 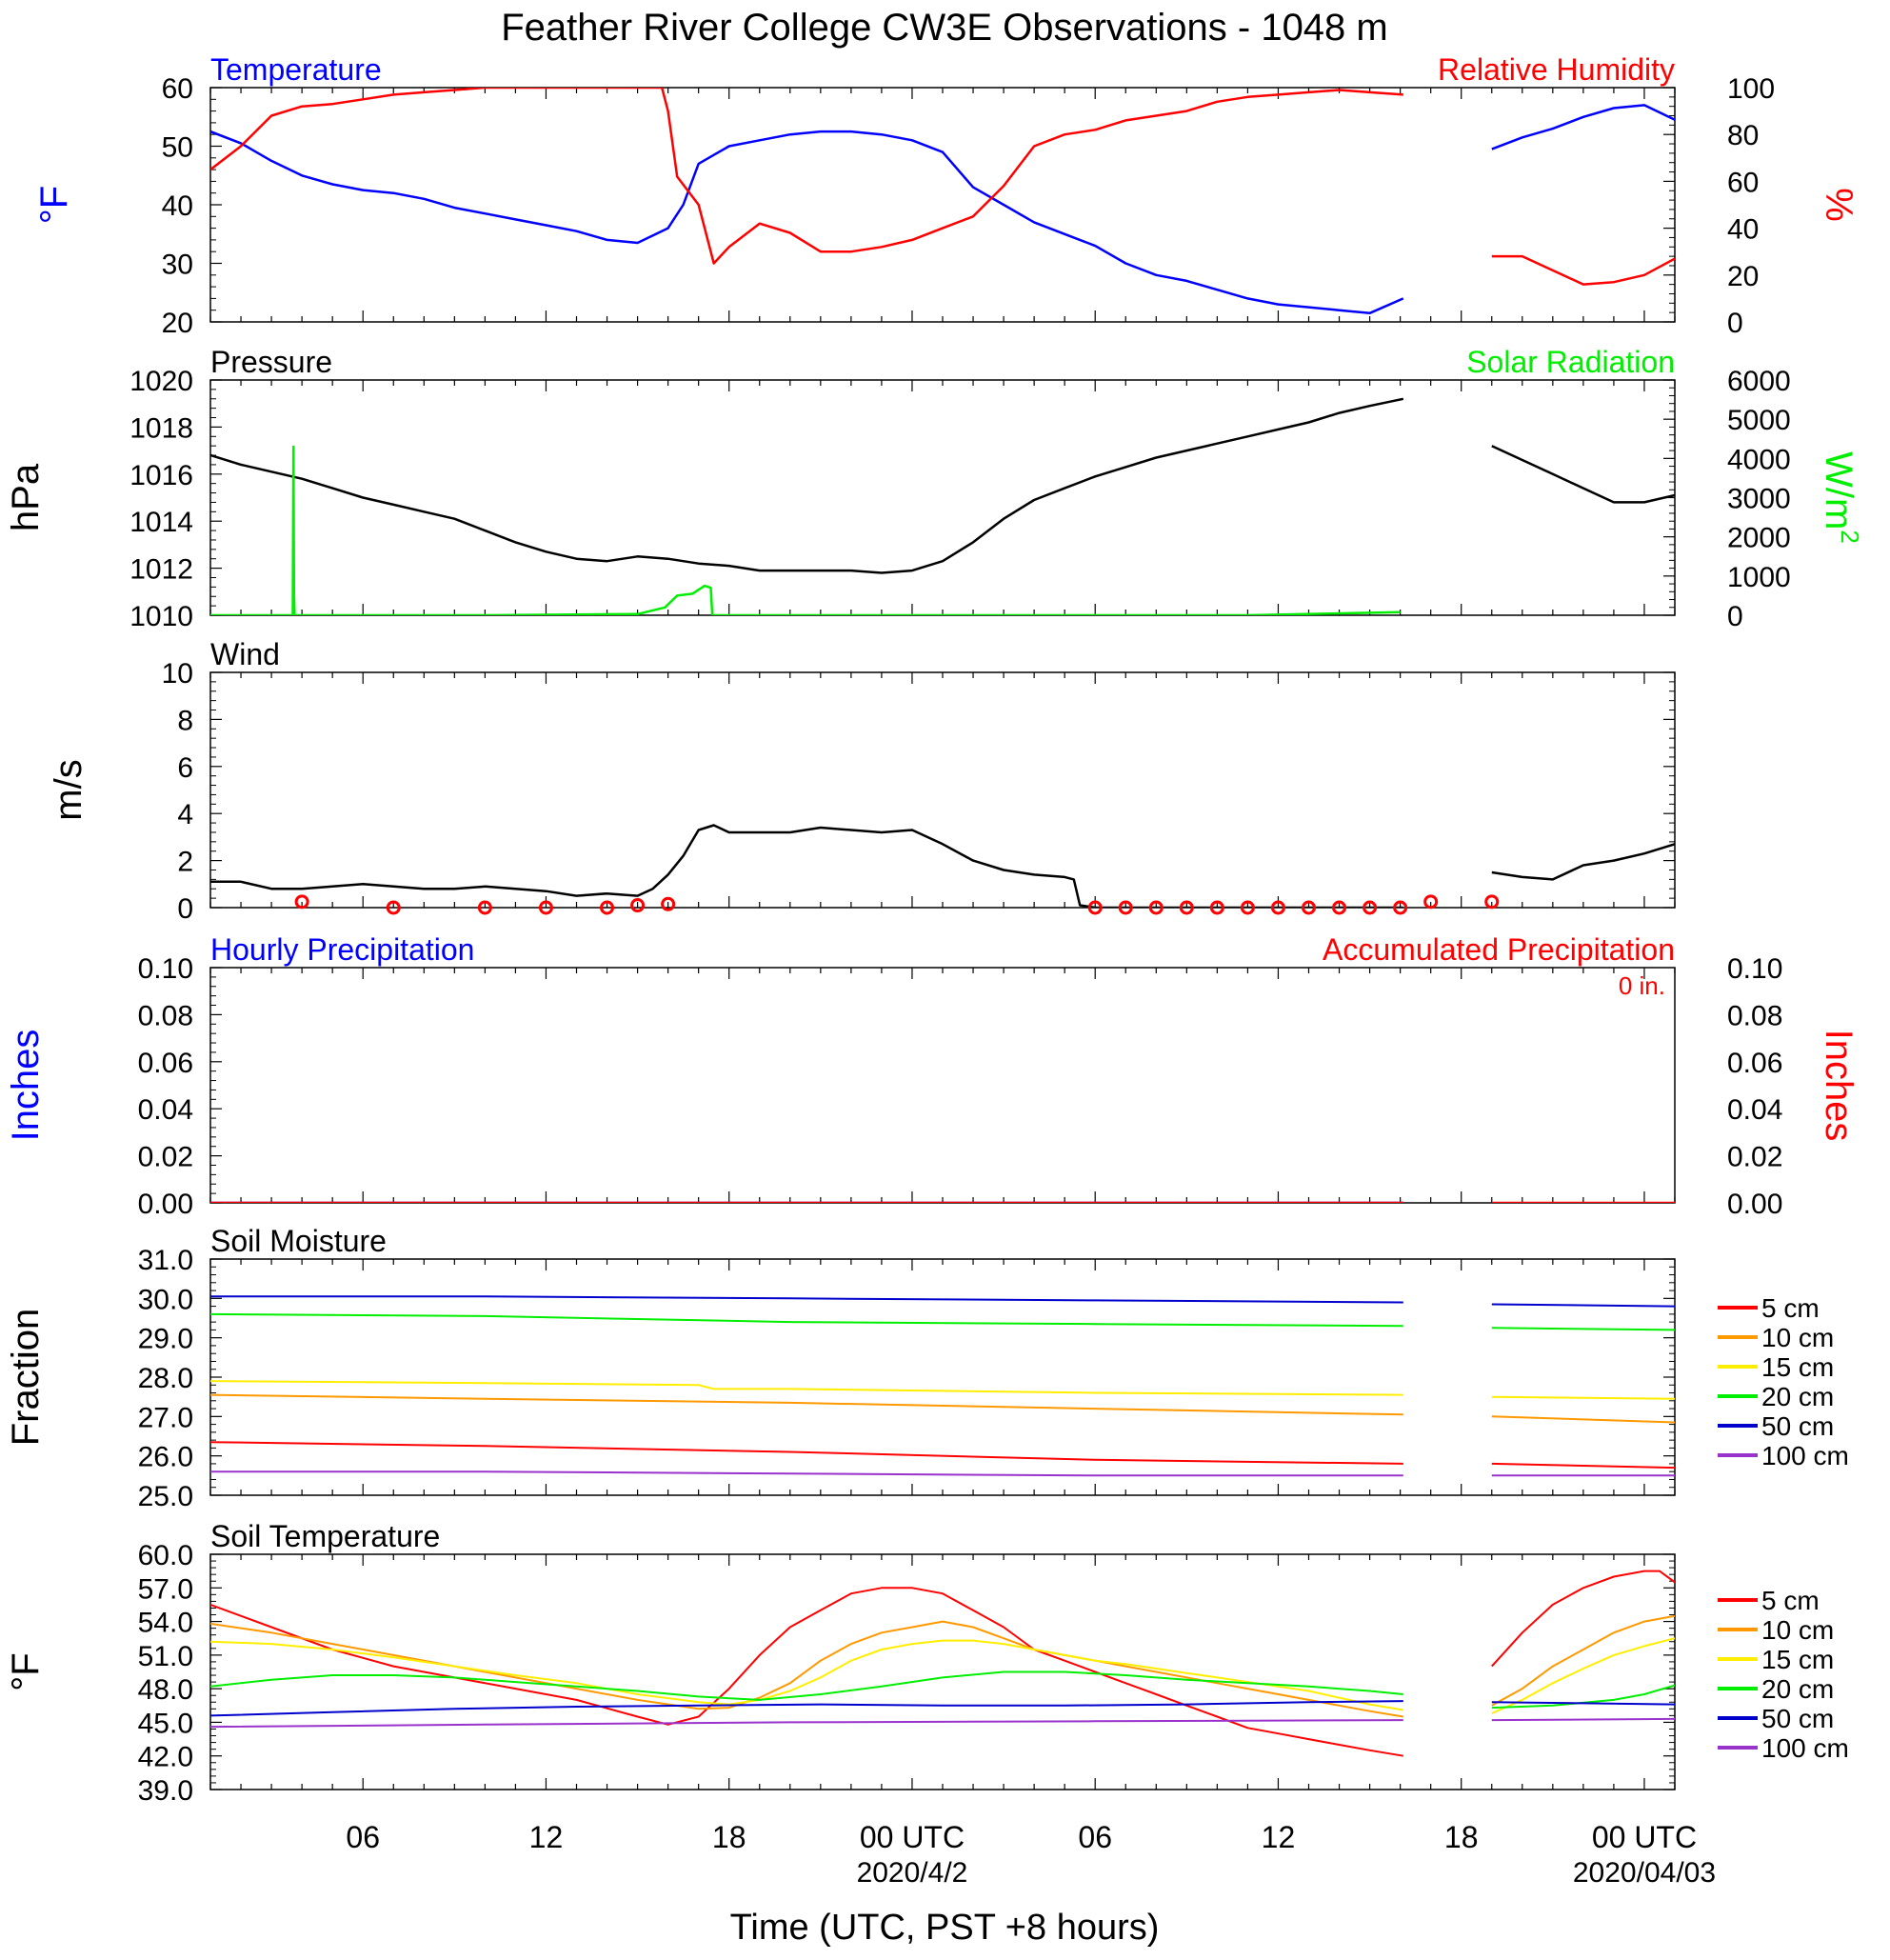 What do you see at coordinates (1850, 536) in the screenshot?
I see `y-axis-title-right-sup: 2` at bounding box center [1850, 536].